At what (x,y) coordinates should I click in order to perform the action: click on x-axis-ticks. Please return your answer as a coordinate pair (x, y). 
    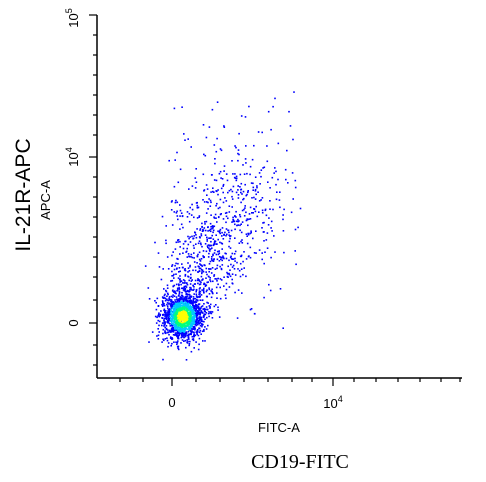
    Looking at the image, I should click on (290, 382).